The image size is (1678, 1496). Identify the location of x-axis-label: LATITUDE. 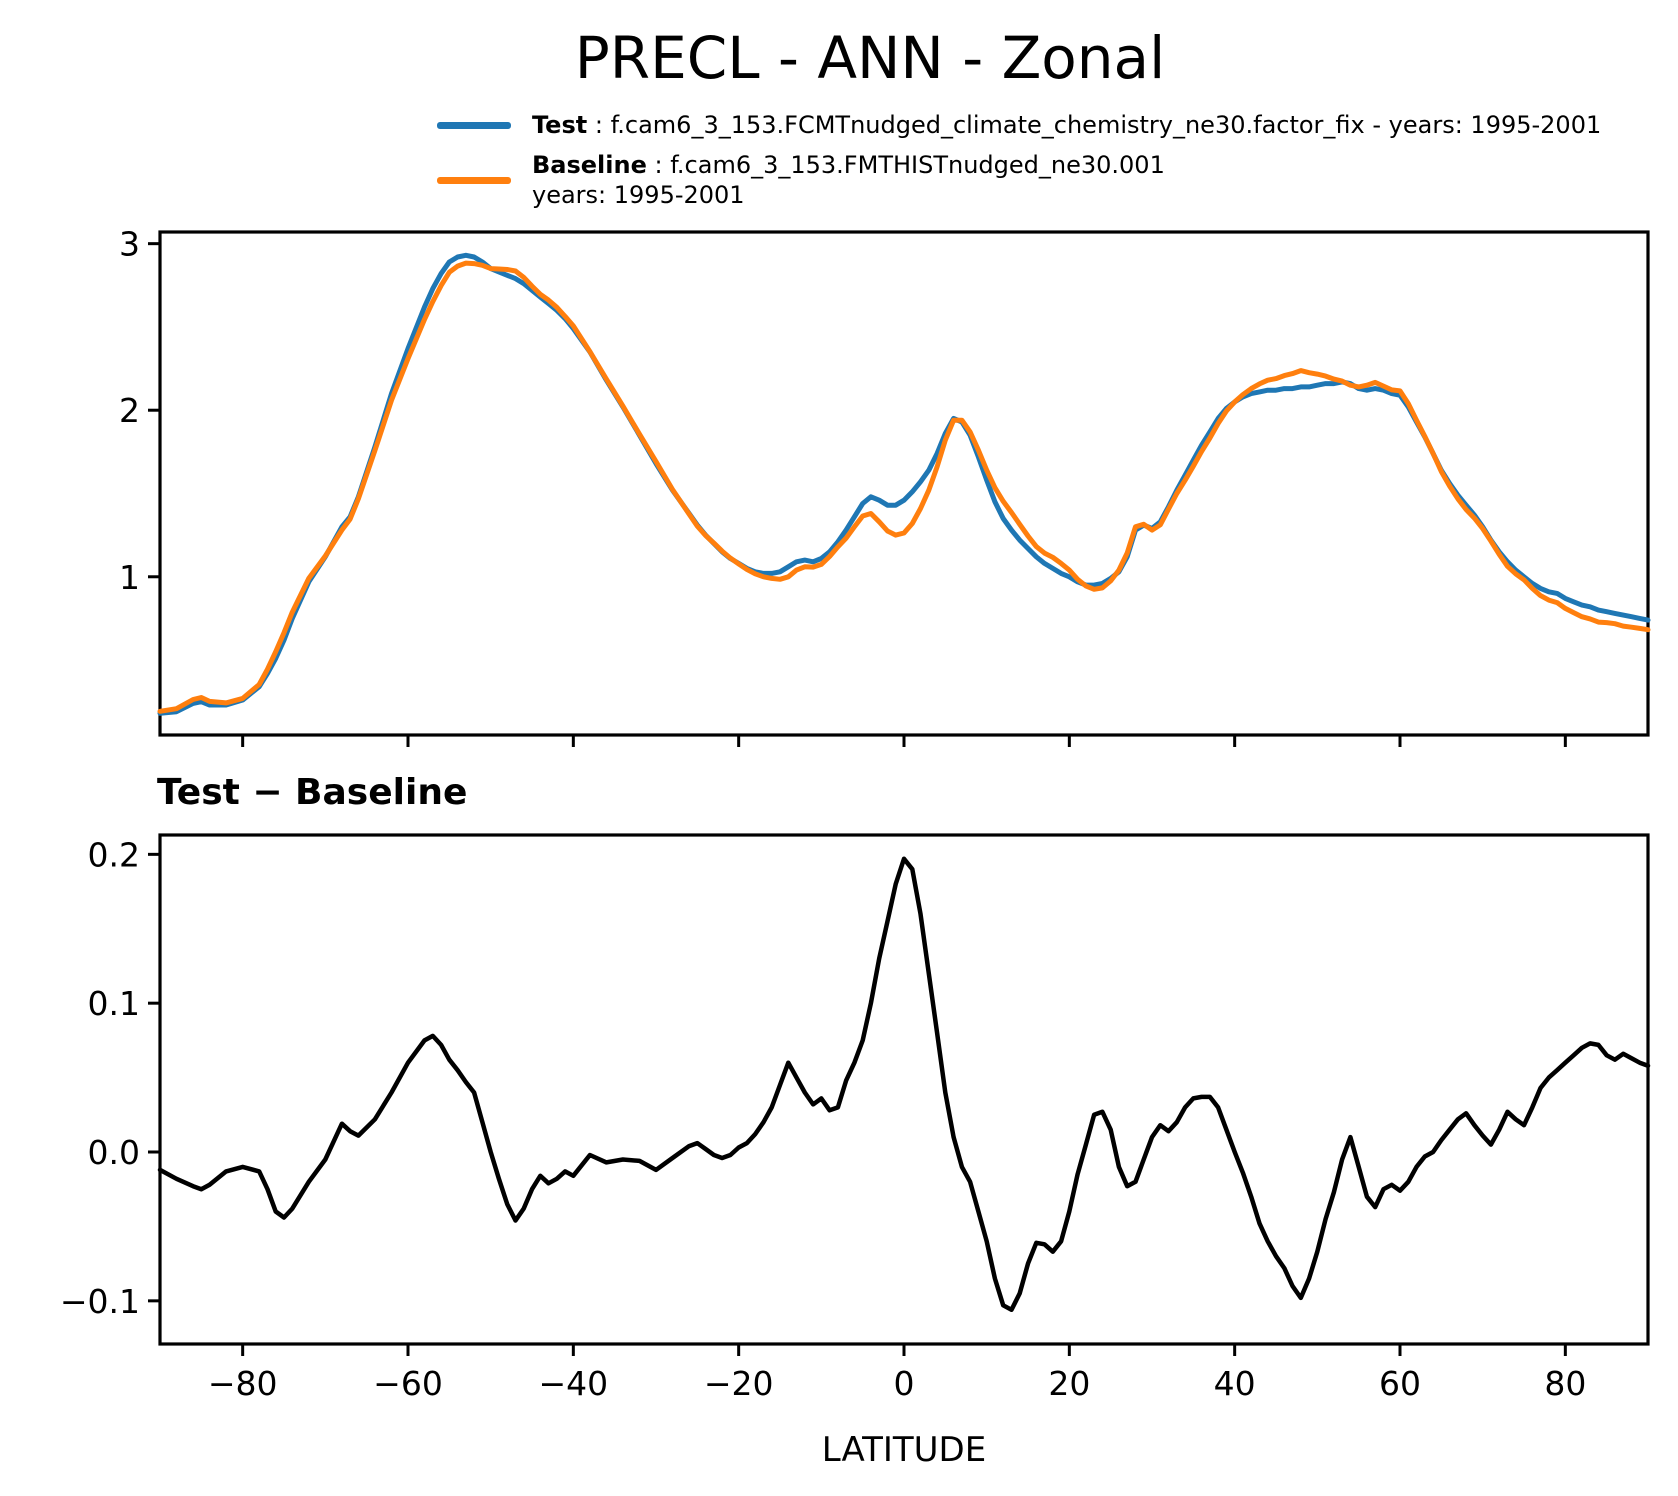
(904, 1450).